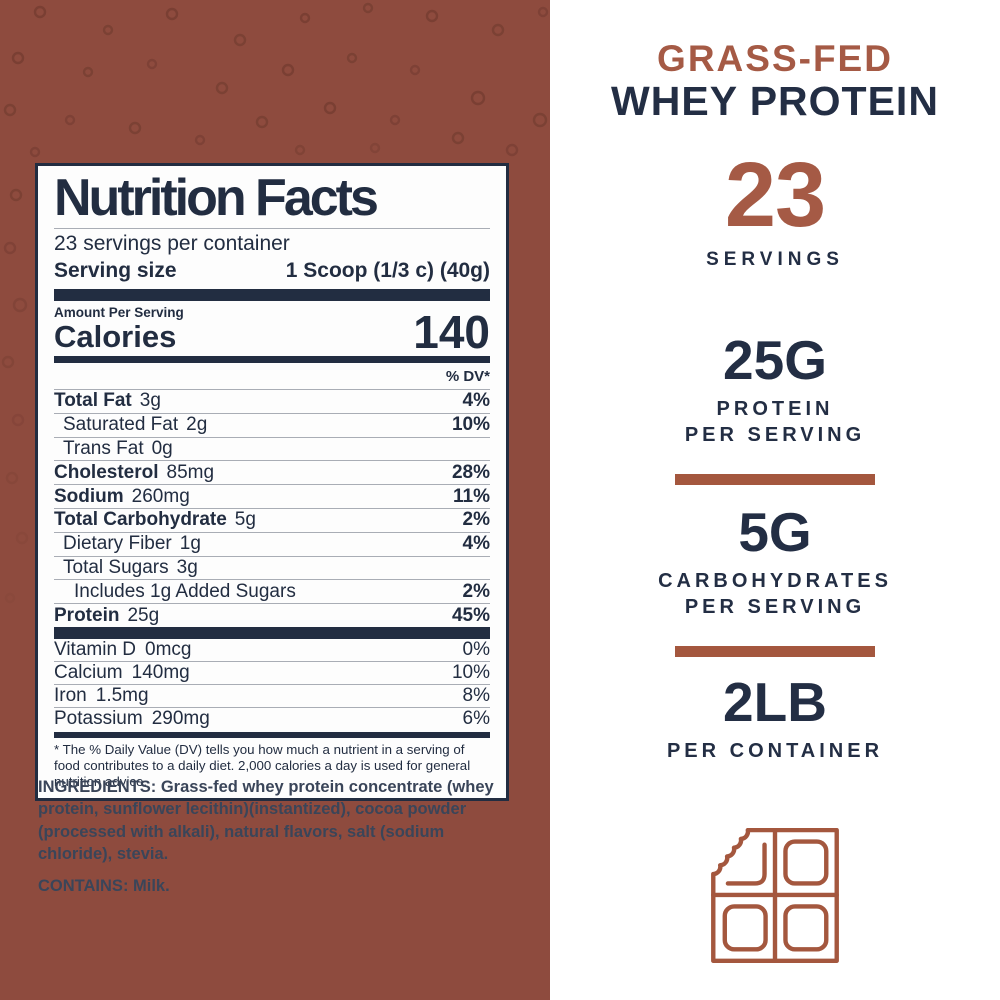 The image size is (1000, 1000). What do you see at coordinates (775, 260) in the screenshot?
I see `servings-count-label: SERVINGS` at bounding box center [775, 260].